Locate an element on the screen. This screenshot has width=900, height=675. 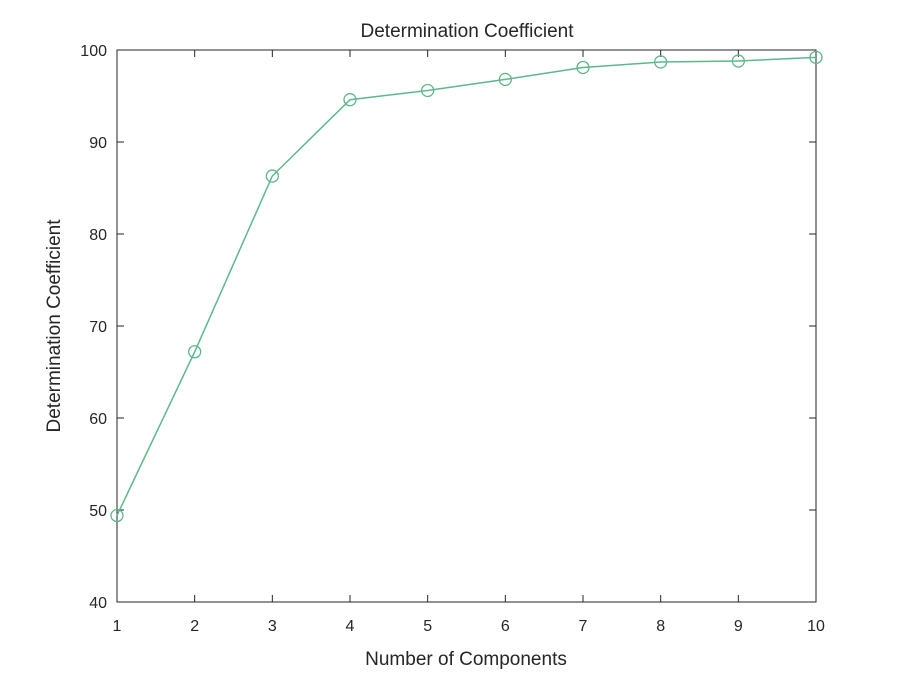
x-tick-label: 4 is located at coordinates (350, 626).